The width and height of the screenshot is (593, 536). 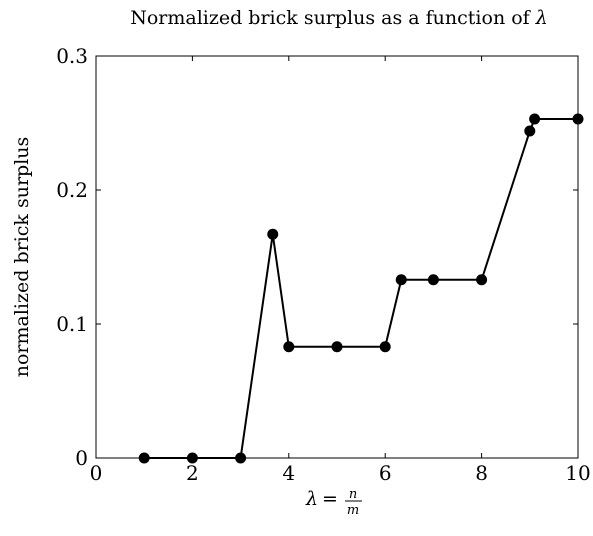 I want to click on x-tick-label: 0, so click(x=96, y=473).